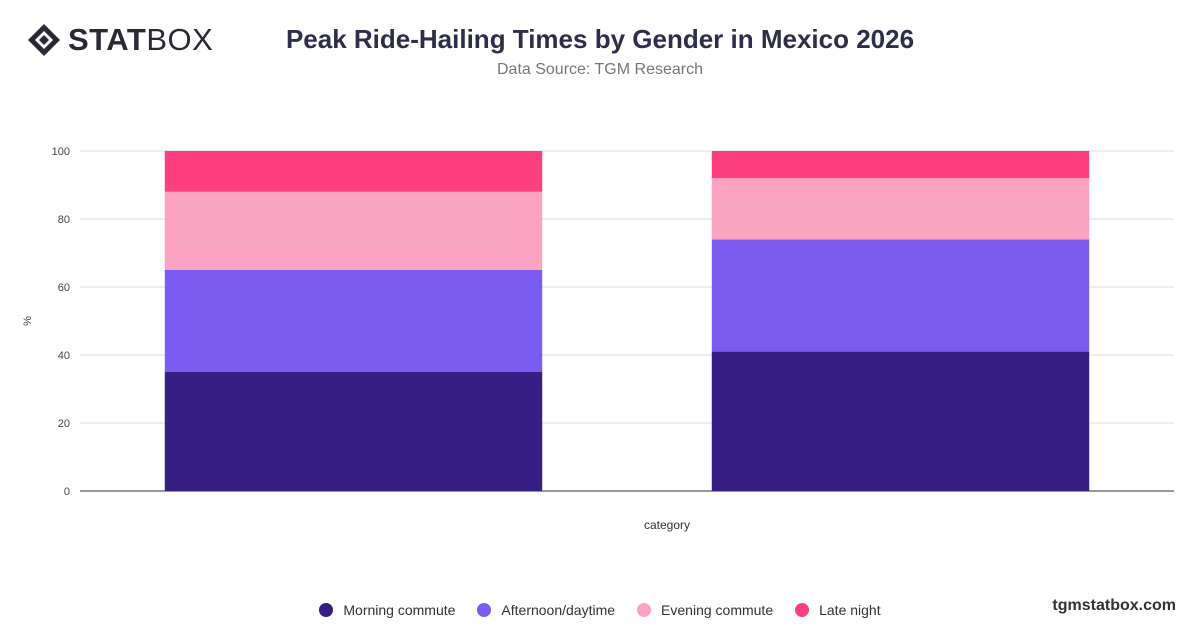 Image resolution: width=1200 pixels, height=628 pixels. I want to click on legend-label: Evening commute, so click(717, 610).